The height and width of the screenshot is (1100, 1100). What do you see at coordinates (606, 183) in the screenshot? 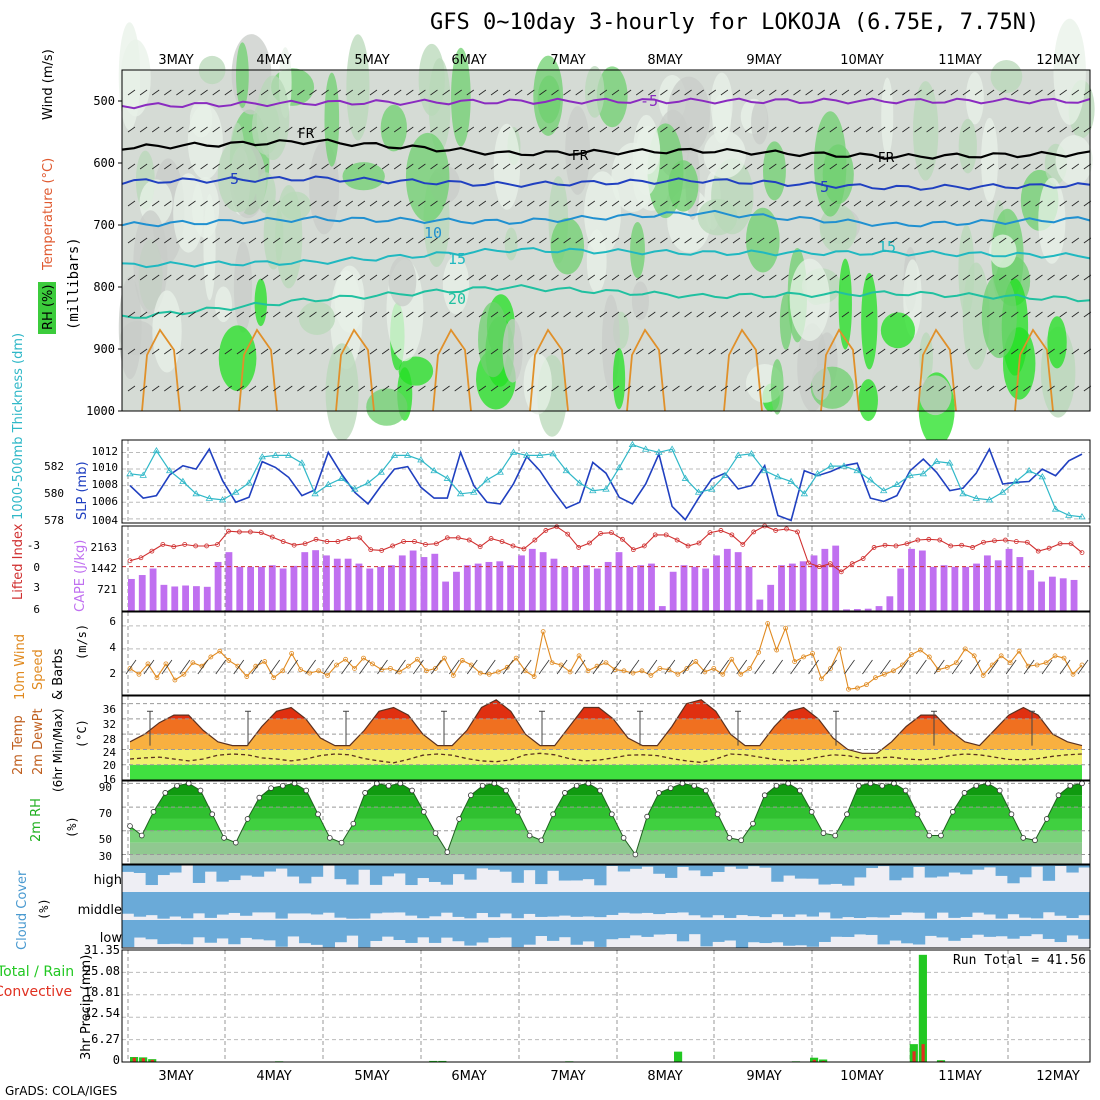
I see `isotherm-line` at bounding box center [606, 183].